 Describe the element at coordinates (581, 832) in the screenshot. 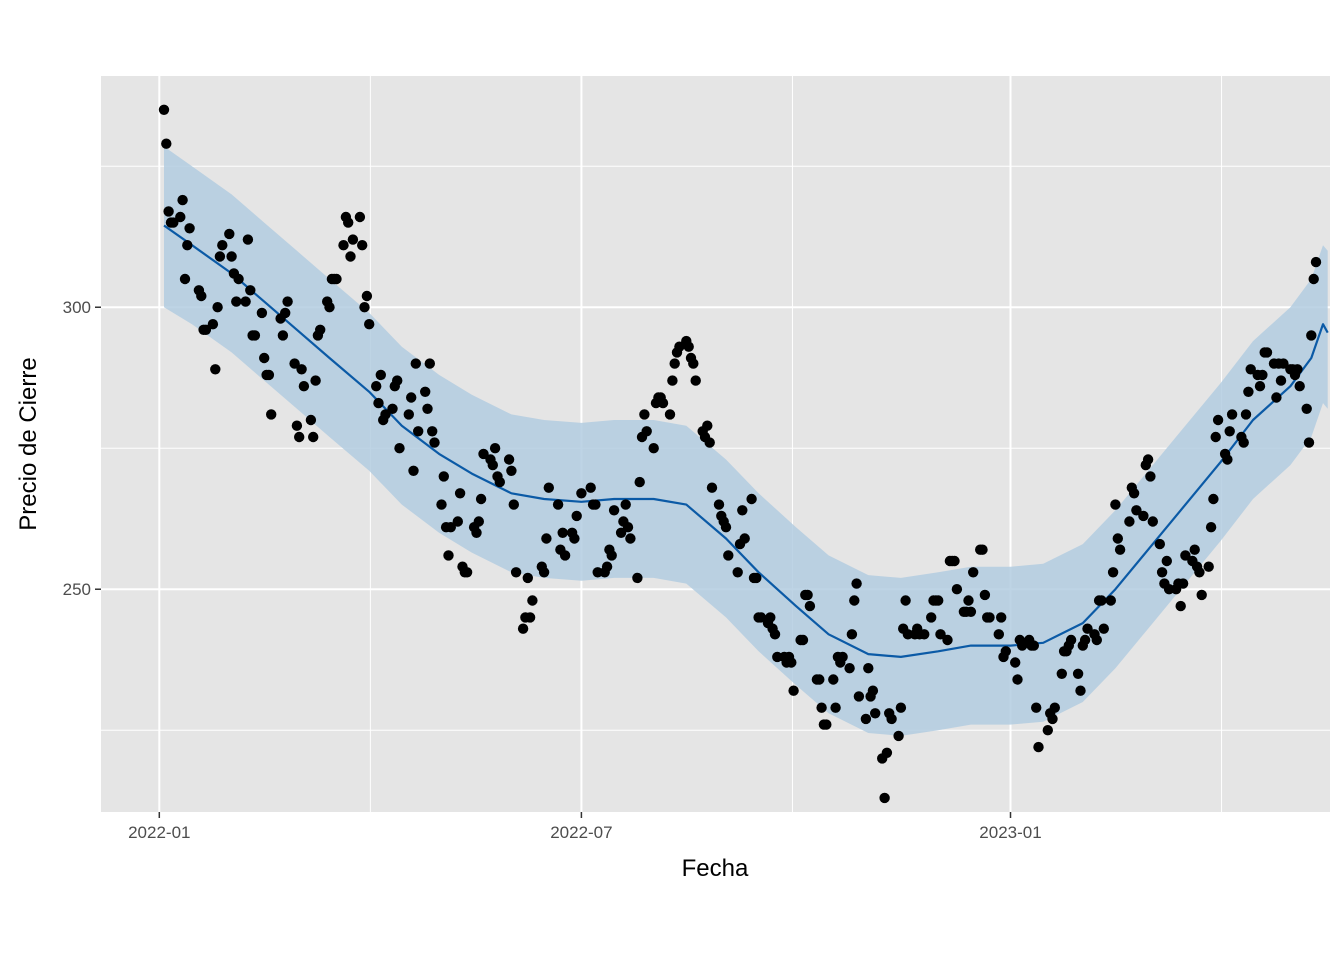

I see `x-tick-label: 2022-07` at that location.